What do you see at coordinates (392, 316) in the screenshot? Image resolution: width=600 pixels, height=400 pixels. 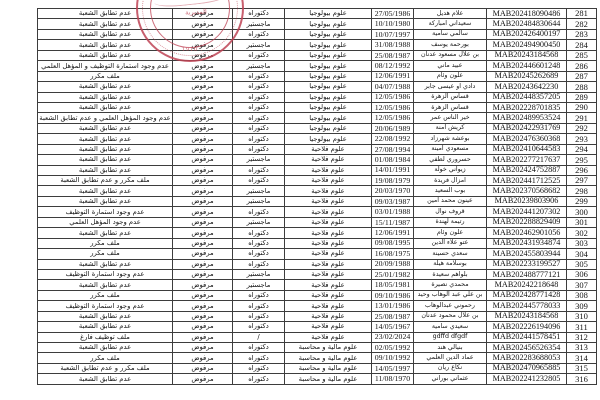 I see `cell-birth-date: 25/08/1987` at bounding box center [392, 316].